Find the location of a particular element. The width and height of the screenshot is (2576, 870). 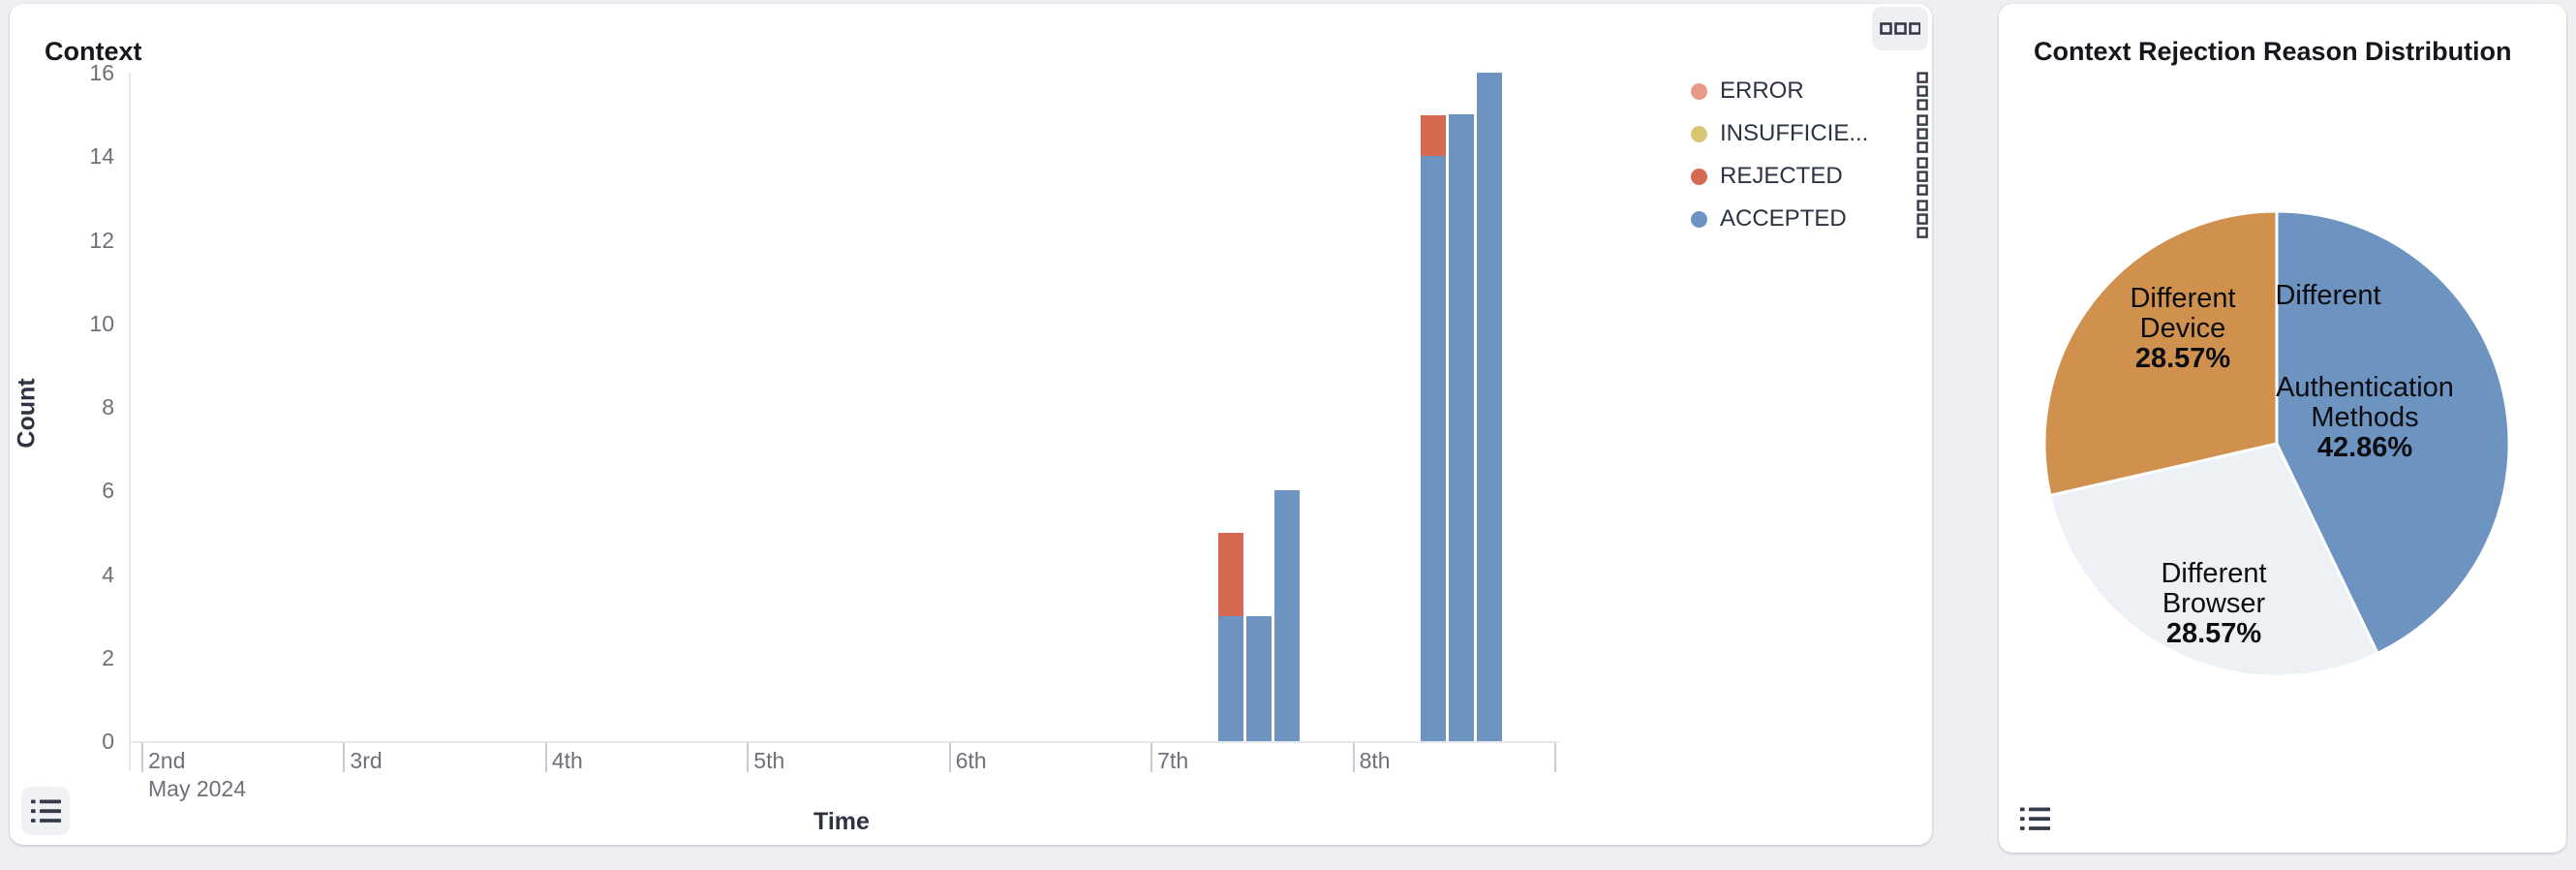

x-tick-label: 3rd is located at coordinates (366, 760).